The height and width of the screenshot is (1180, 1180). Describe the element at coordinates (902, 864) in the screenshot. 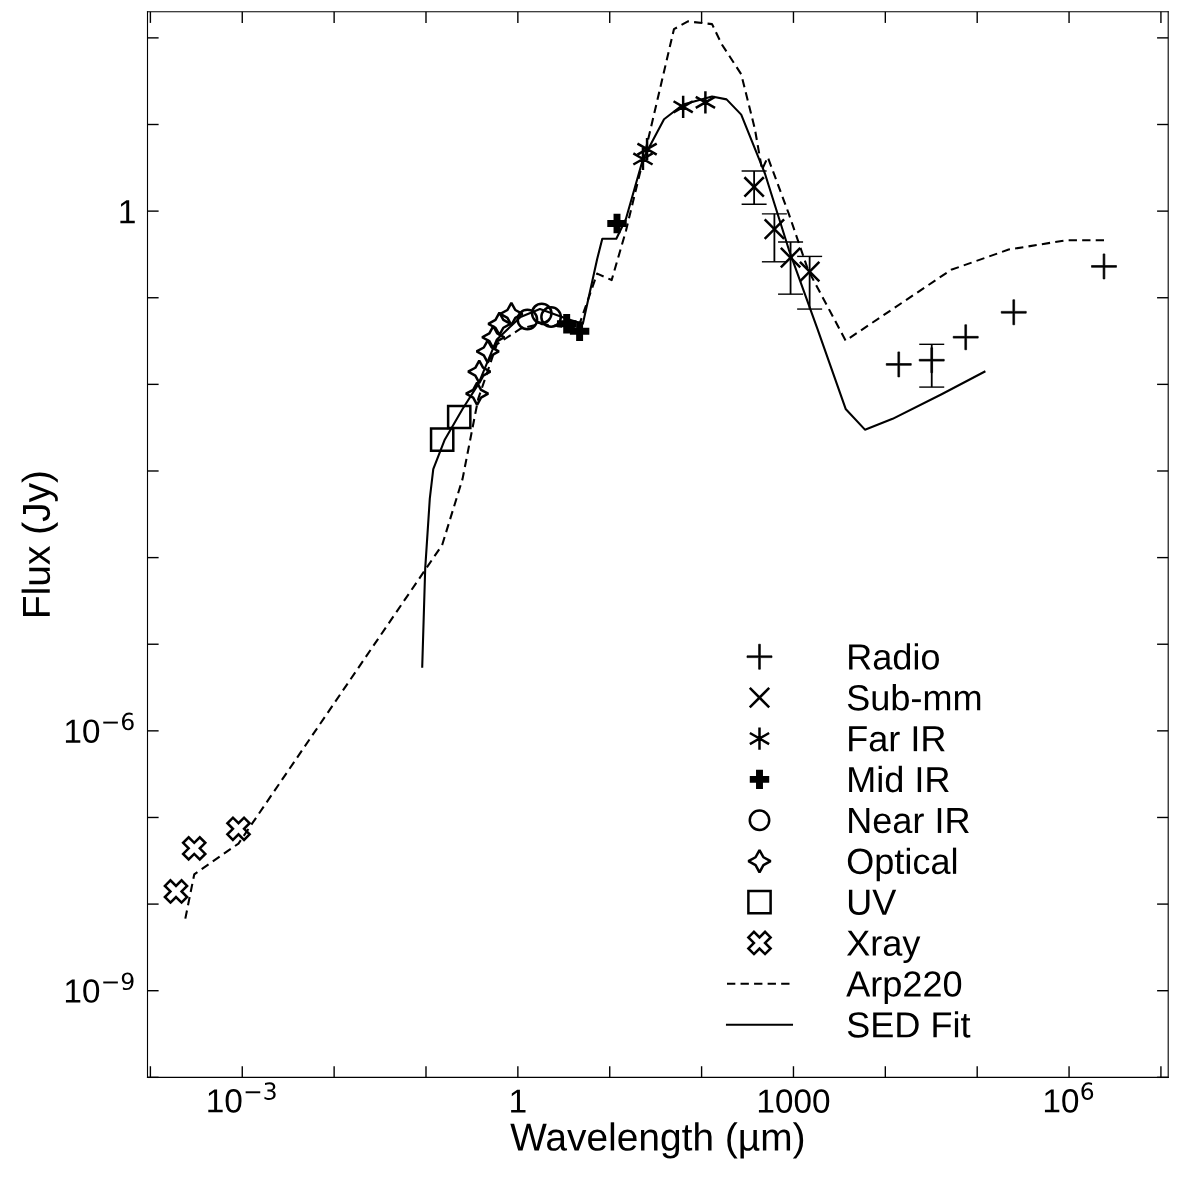

I see `legend-label: Optical` at that location.